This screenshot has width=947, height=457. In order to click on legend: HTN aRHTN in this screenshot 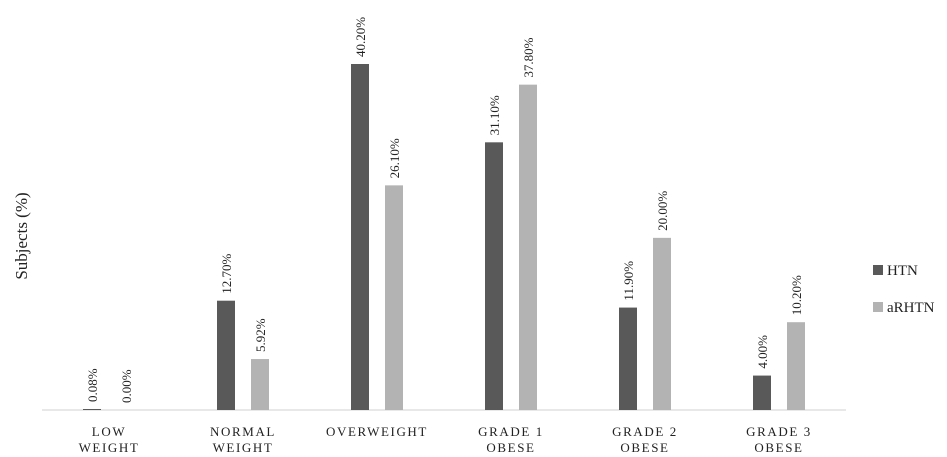, I will do `click(904, 289)`.